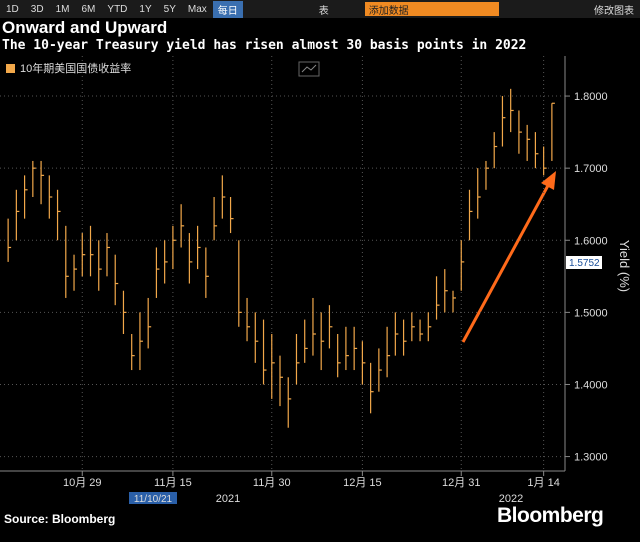 This screenshot has width=640, height=542. I want to click on toolbar-button: 5Y, so click(169, 9).